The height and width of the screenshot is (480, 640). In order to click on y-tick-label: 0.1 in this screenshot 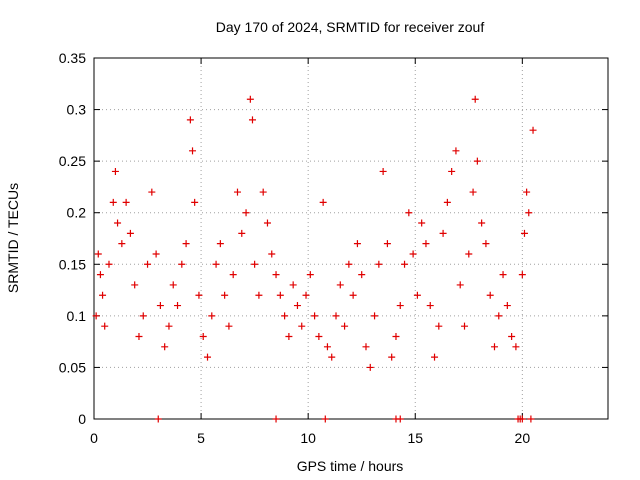, I will do `click(77, 316)`.